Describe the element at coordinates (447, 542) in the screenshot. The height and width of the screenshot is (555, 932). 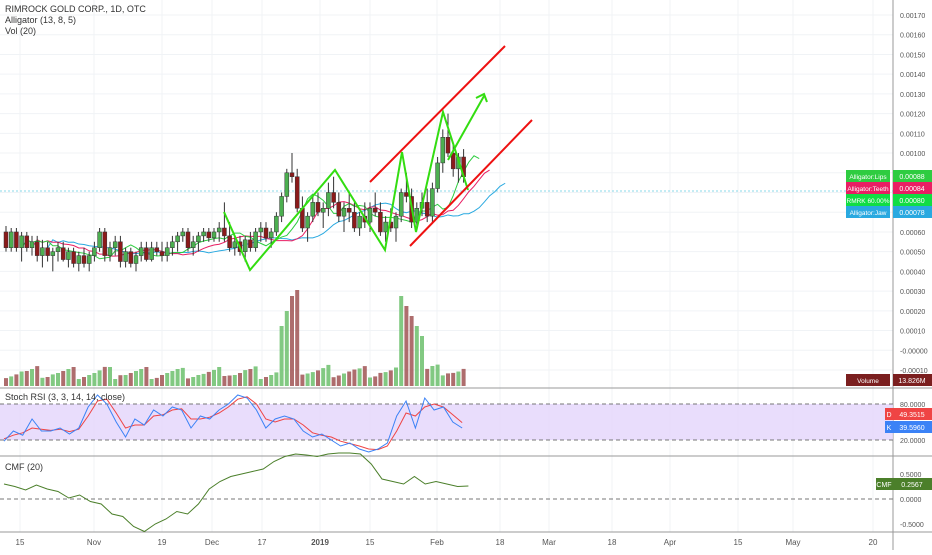
I see `time-axis: 15 Nov 19 Dec 17 2019 15 Feb 18 Mar 18 Apr 15 May 20` at that location.